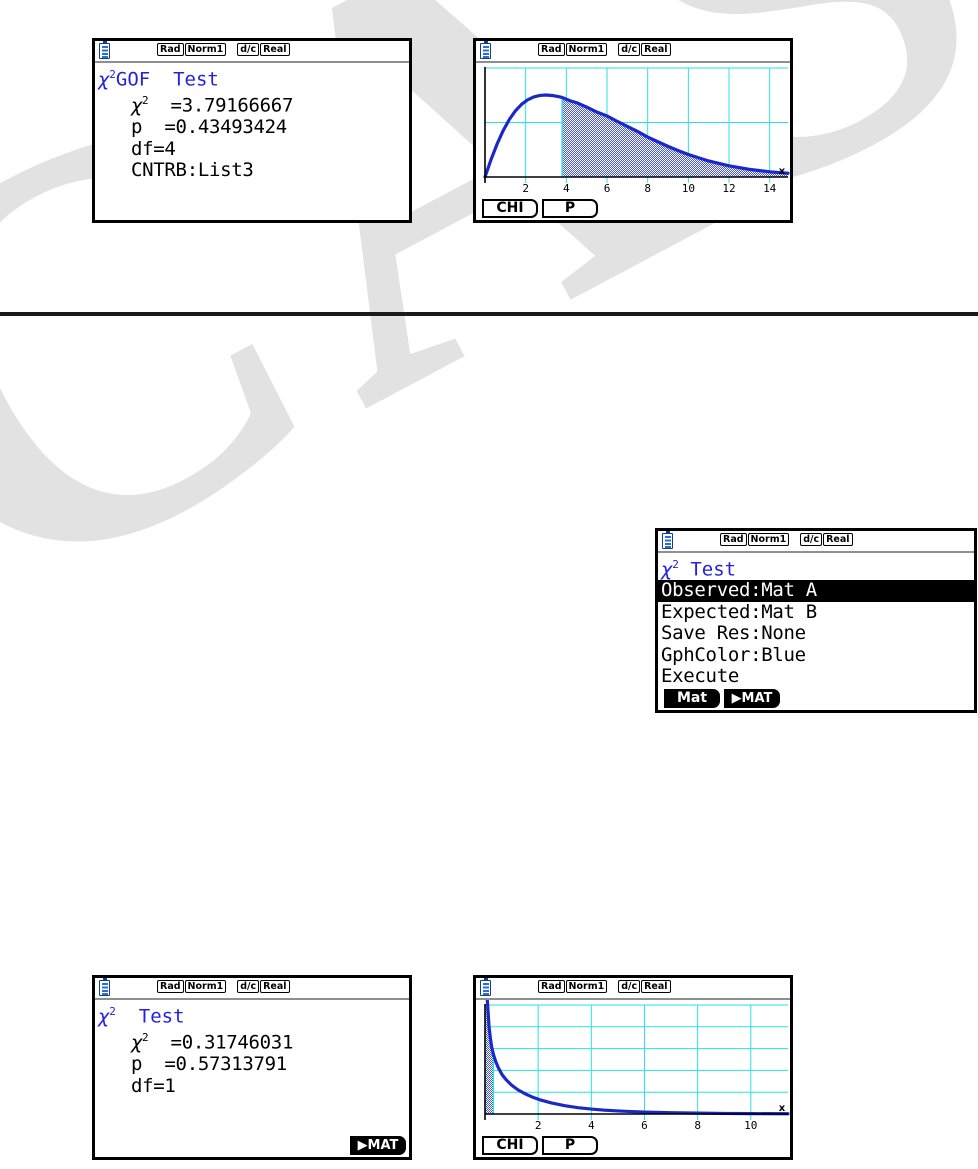 Image resolution: width=978 pixels, height=1169 pixels. Describe the element at coordinates (700, 676) in the screenshot. I see `menu-item-execute: Execute` at that location.